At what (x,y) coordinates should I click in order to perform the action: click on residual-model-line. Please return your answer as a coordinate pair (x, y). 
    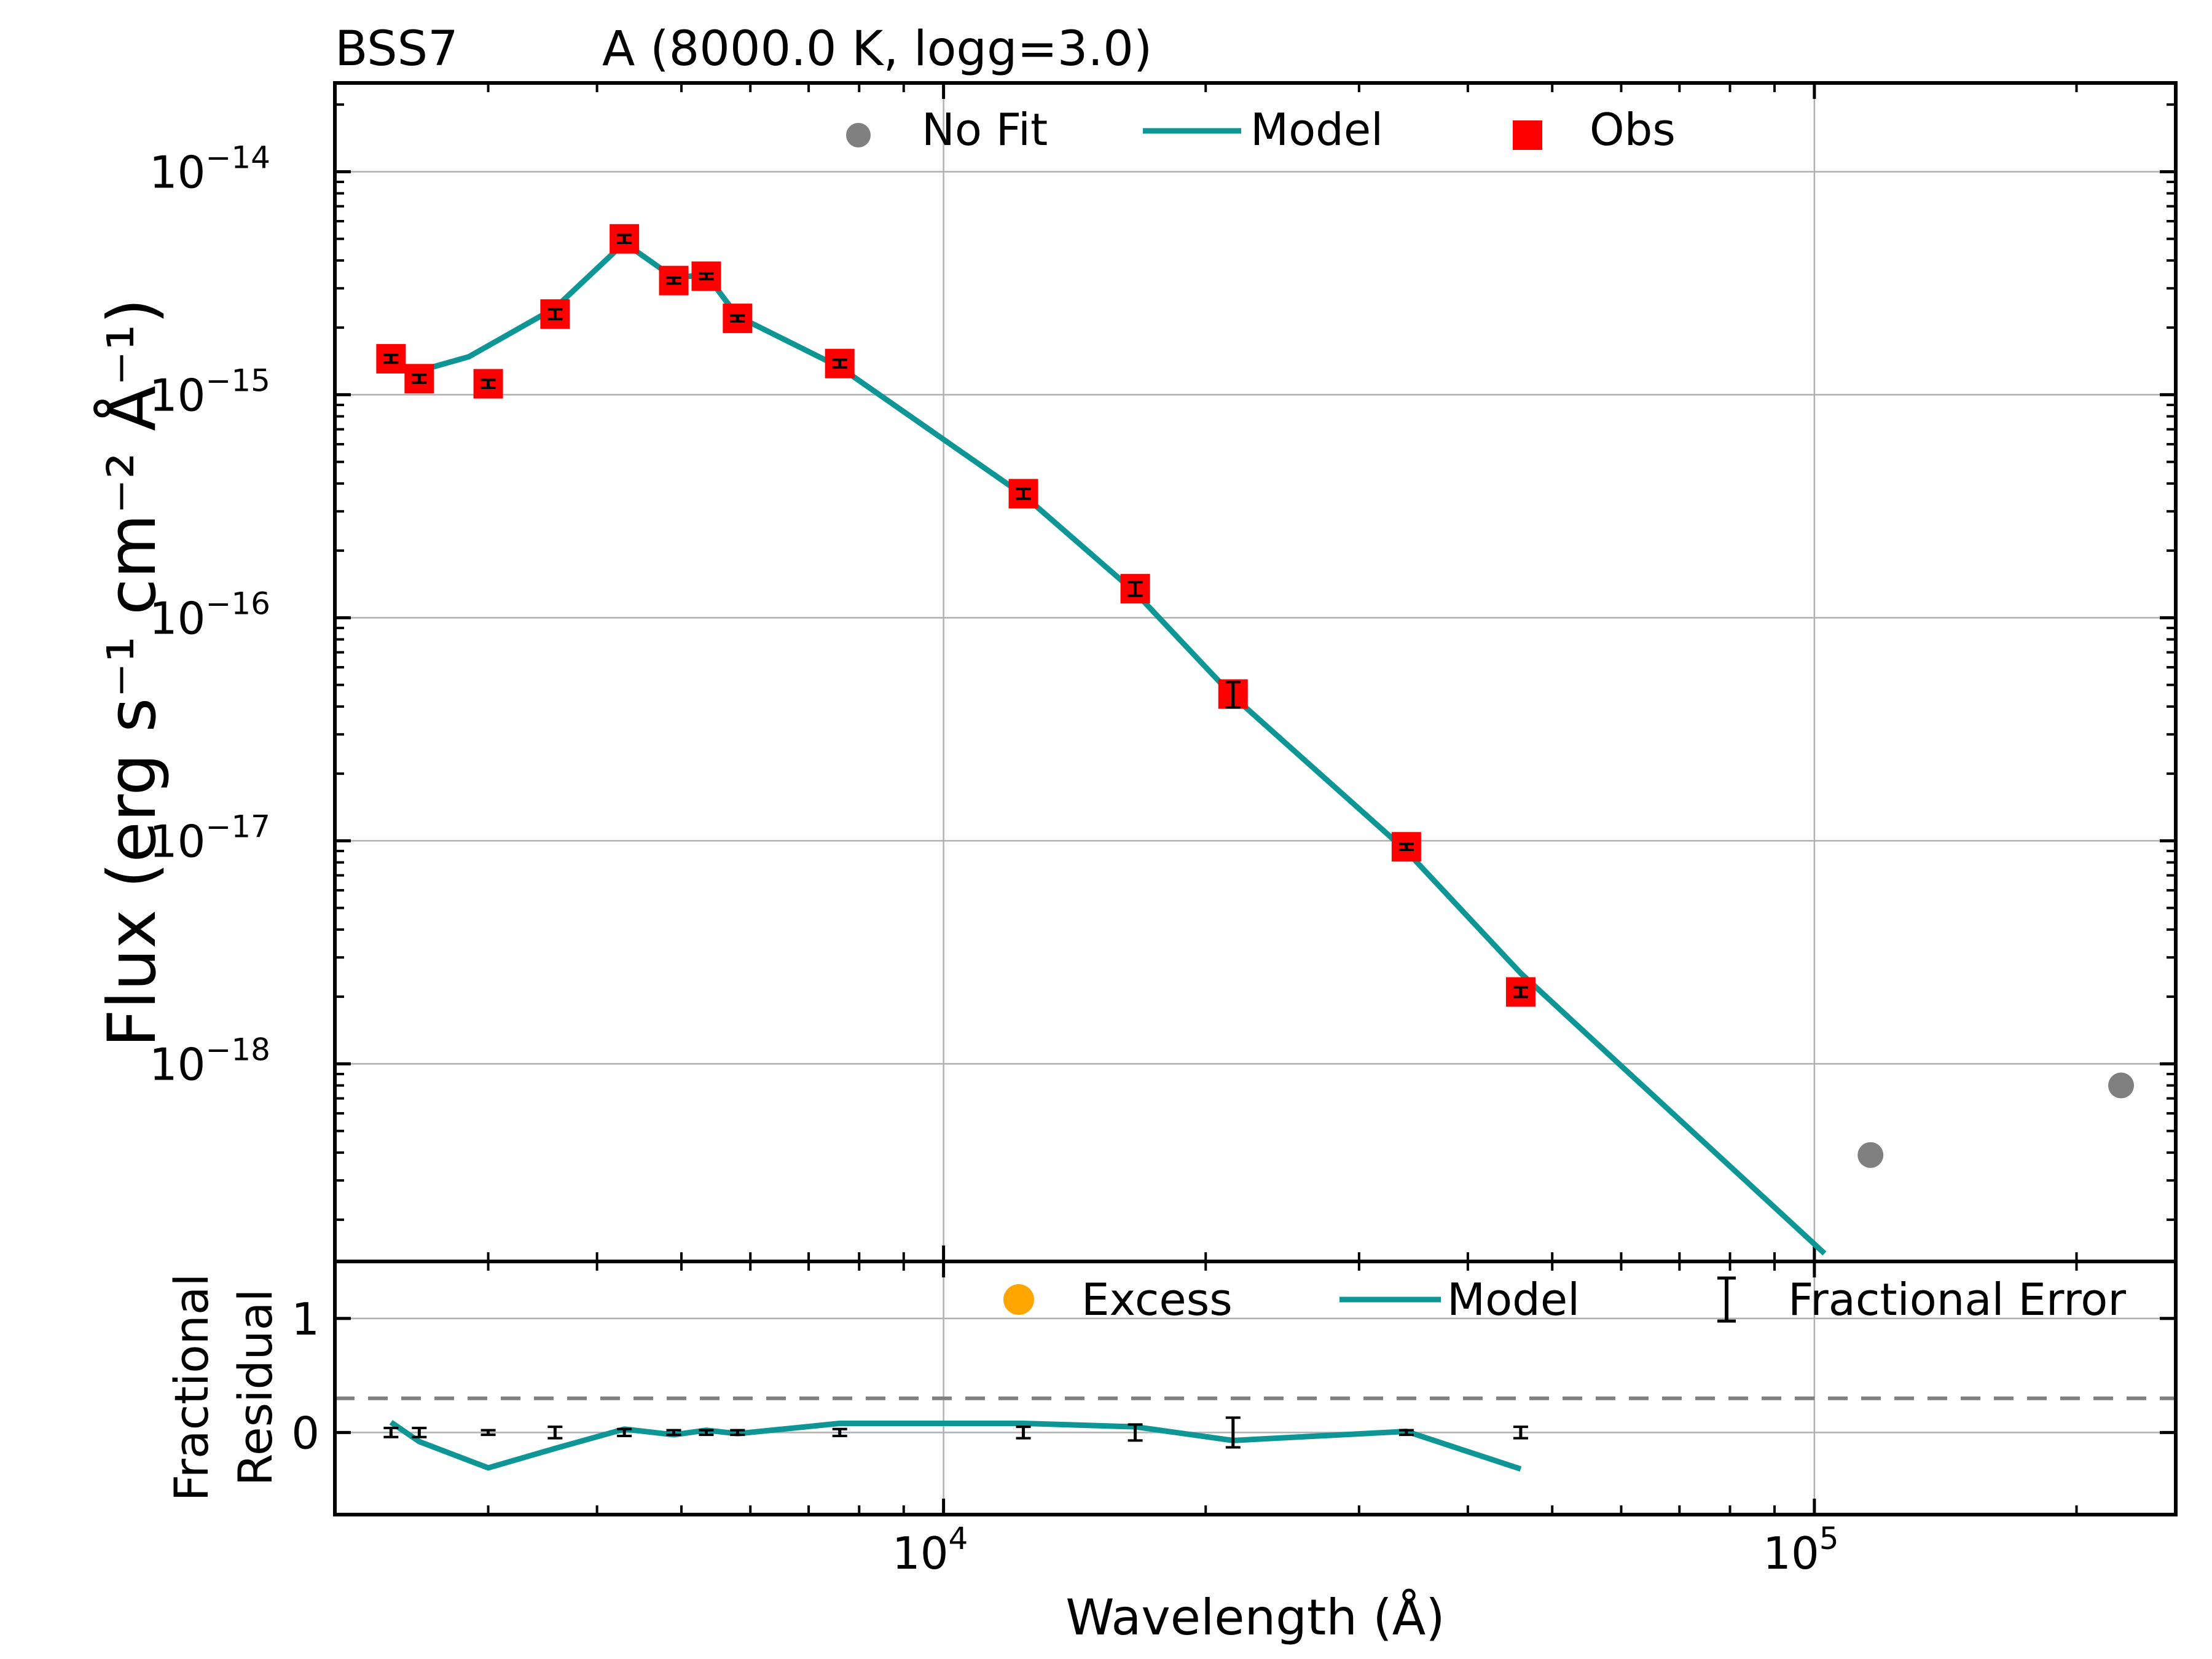
    Looking at the image, I should click on (955, 1445).